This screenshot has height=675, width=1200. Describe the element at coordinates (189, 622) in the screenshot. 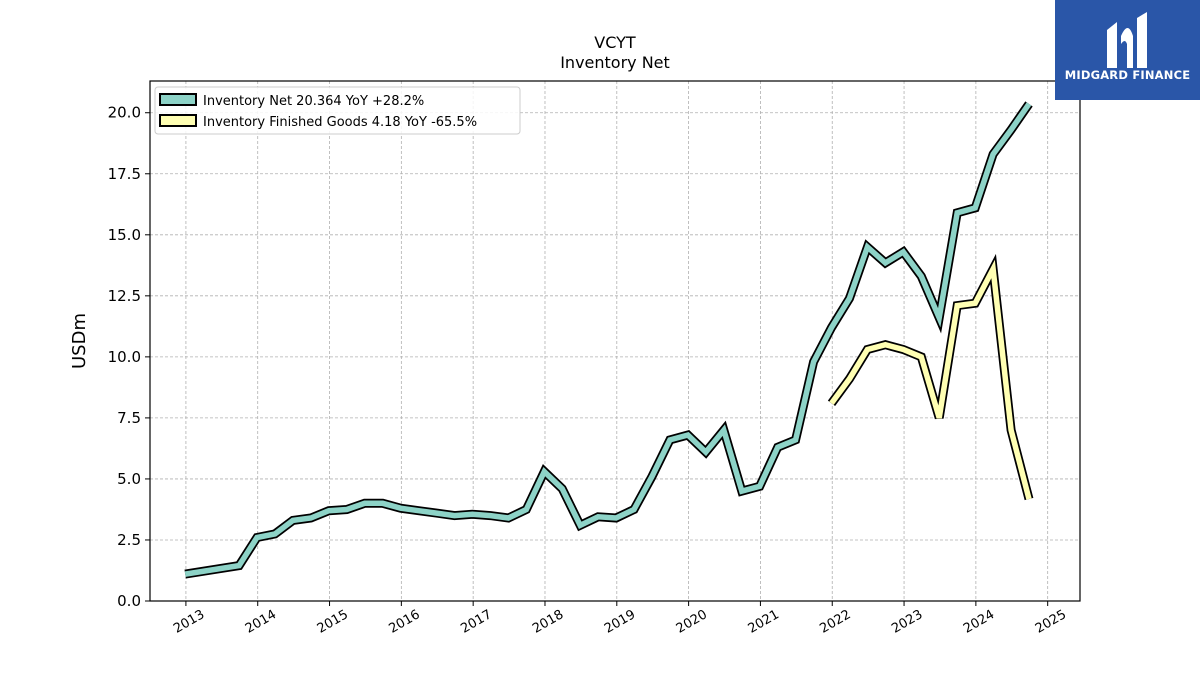

I see `x-tick-label: 2013` at that location.